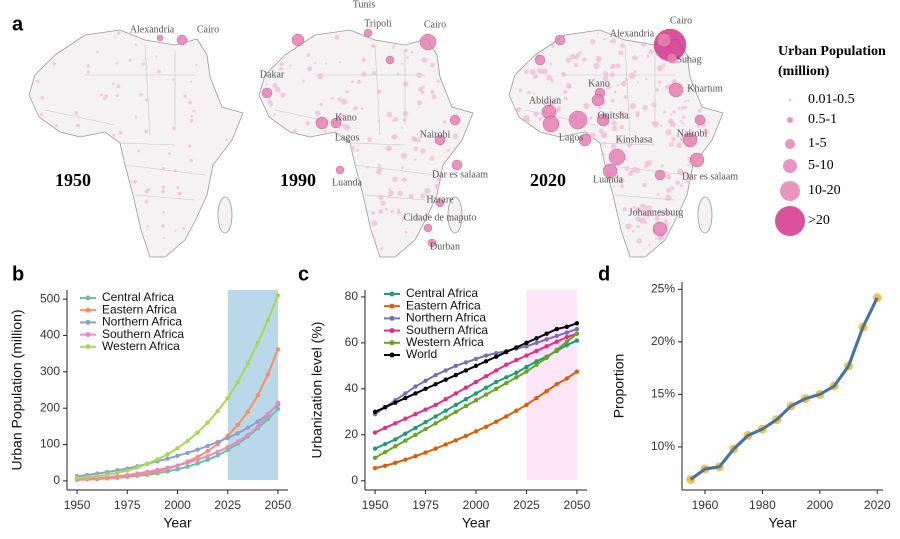 Image resolution: width=900 pixels, height=539 pixels. Describe the element at coordinates (604, 274) in the screenshot. I see `panel-label: d` at that location.